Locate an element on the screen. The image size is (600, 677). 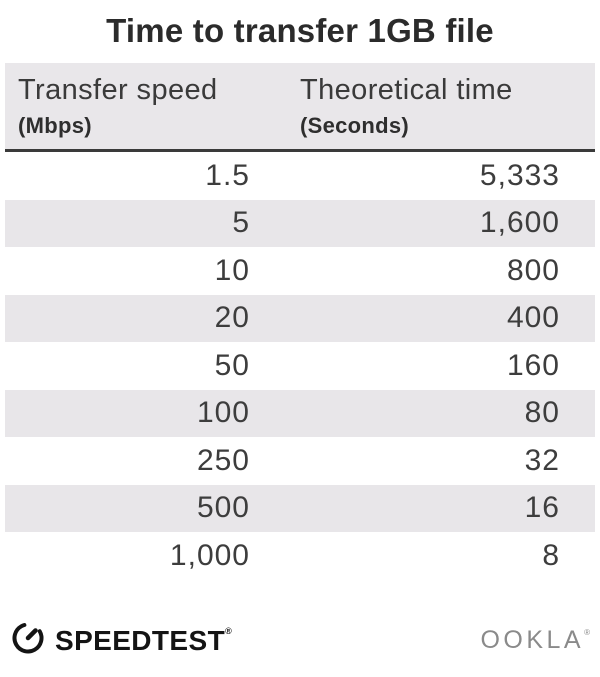
speedtest-logo: SPEEDTEST® is located at coordinates (121, 640).